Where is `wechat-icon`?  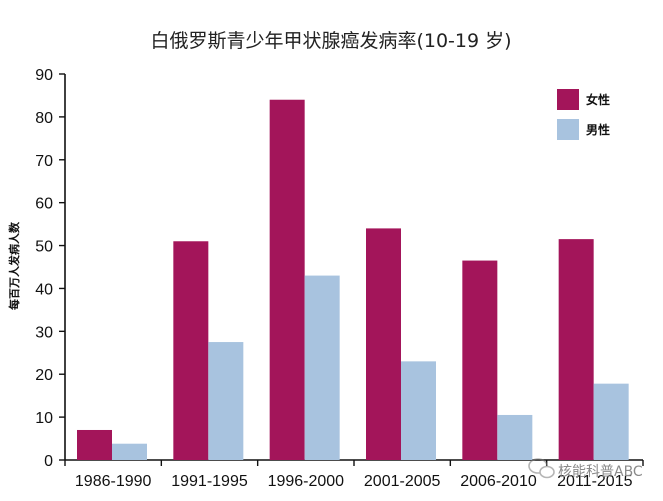
wechat-icon is located at coordinates (541, 468).